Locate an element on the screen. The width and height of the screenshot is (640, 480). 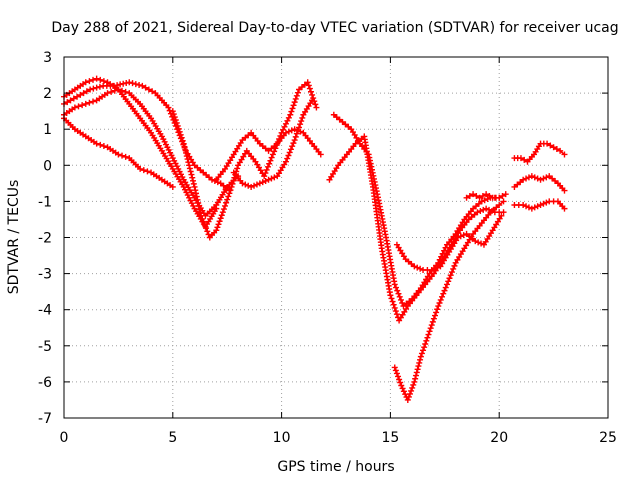
series-s12 is located at coordinates (539, 152).